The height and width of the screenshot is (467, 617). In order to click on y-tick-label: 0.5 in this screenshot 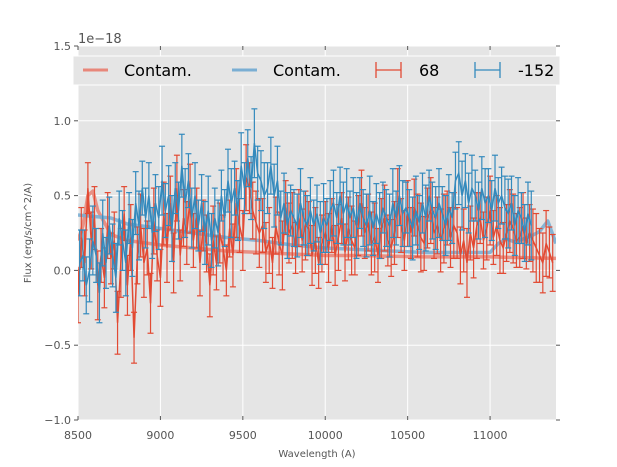, I will do `click(63, 196)`.